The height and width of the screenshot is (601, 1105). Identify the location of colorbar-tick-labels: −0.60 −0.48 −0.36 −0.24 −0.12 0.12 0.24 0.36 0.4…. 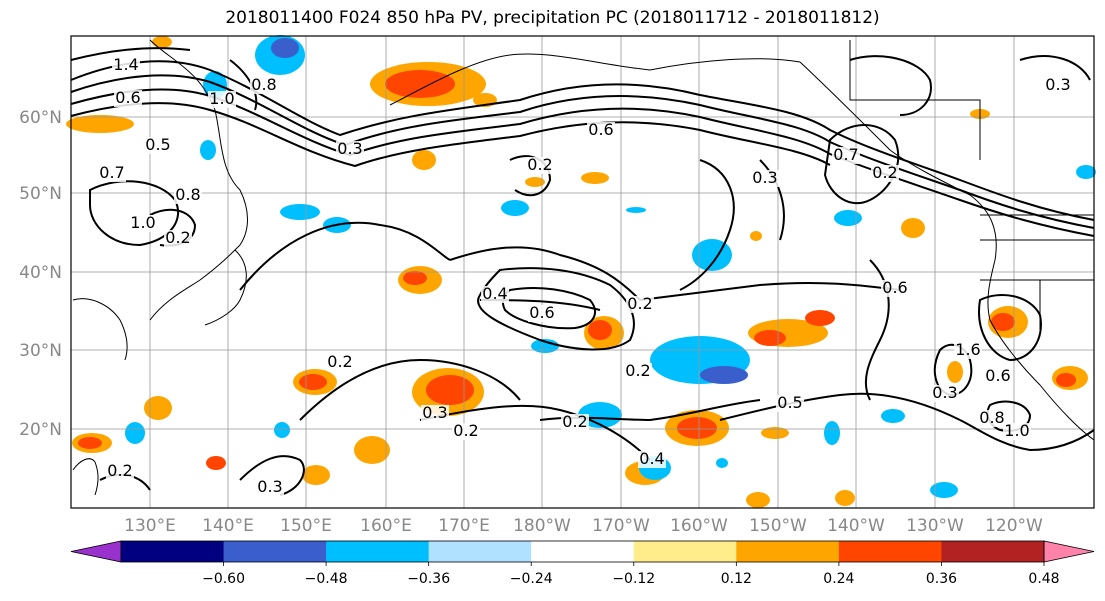
(631, 574).